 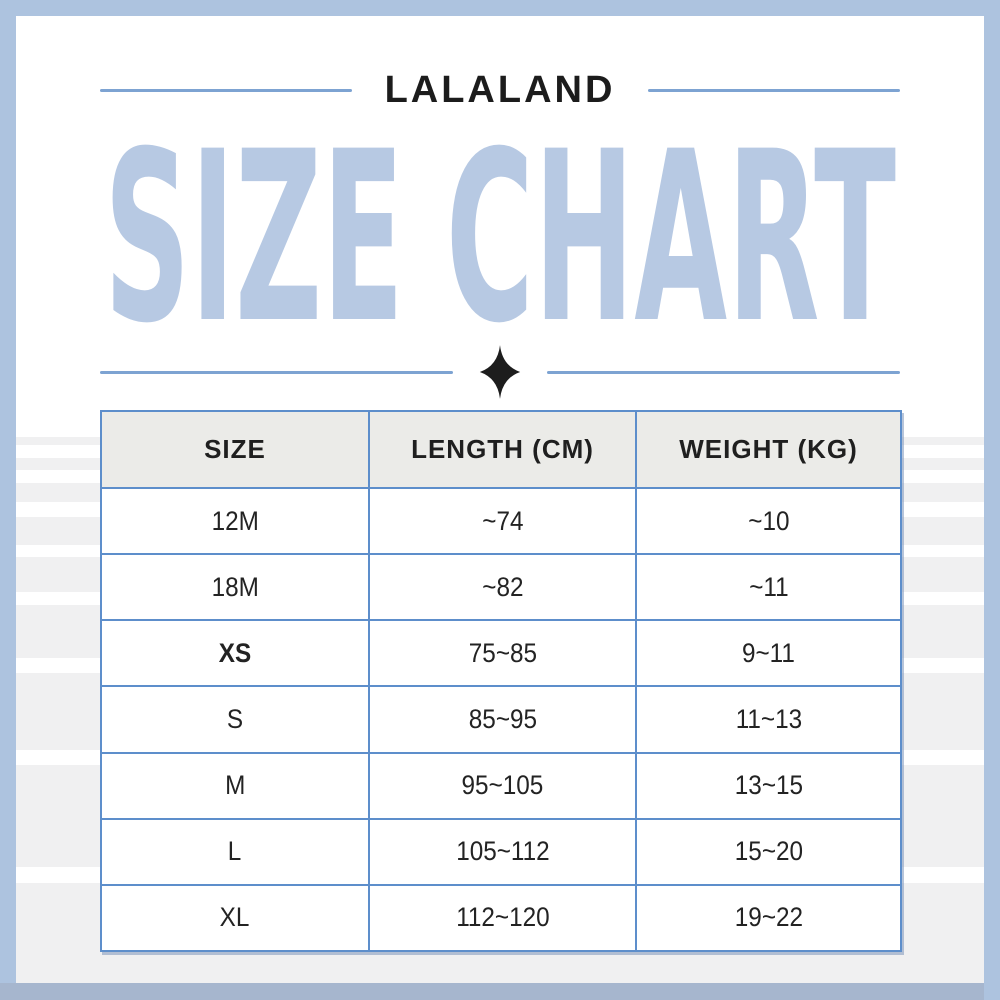 I want to click on weight-cell: 19~22, so click(x=768, y=918).